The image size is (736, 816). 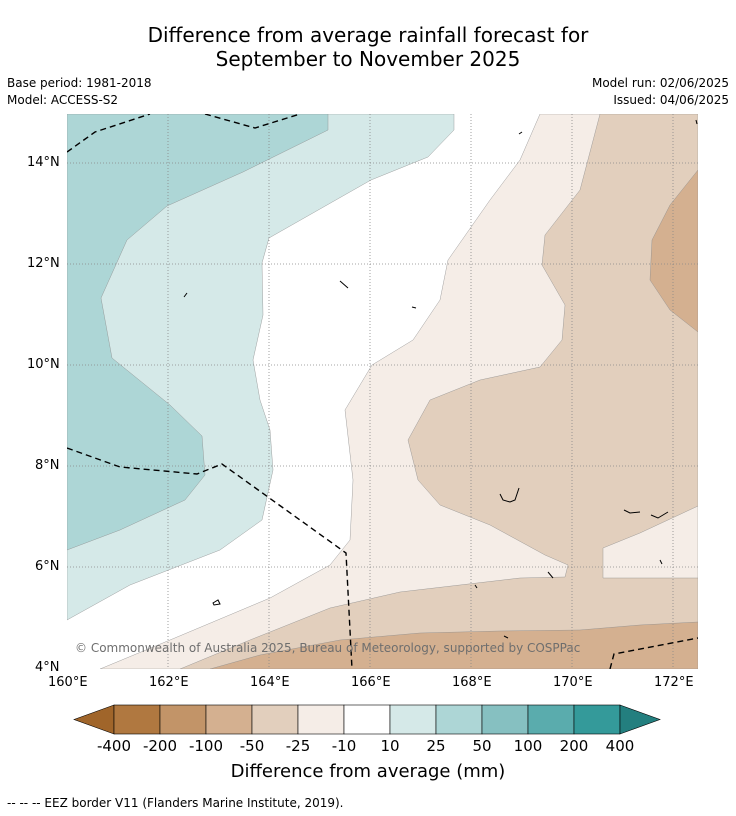 I want to click on colorbar-label: -10, so click(x=344, y=746).